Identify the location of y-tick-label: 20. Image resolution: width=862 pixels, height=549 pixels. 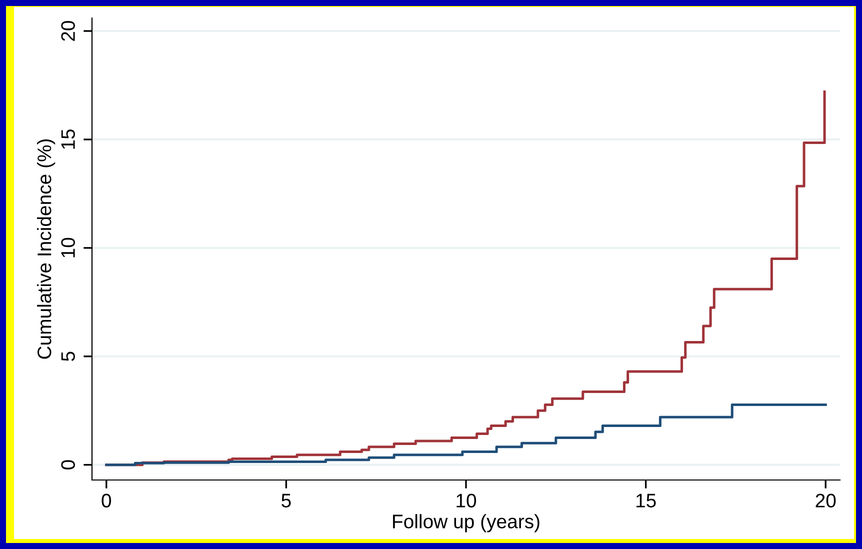
(68, 30).